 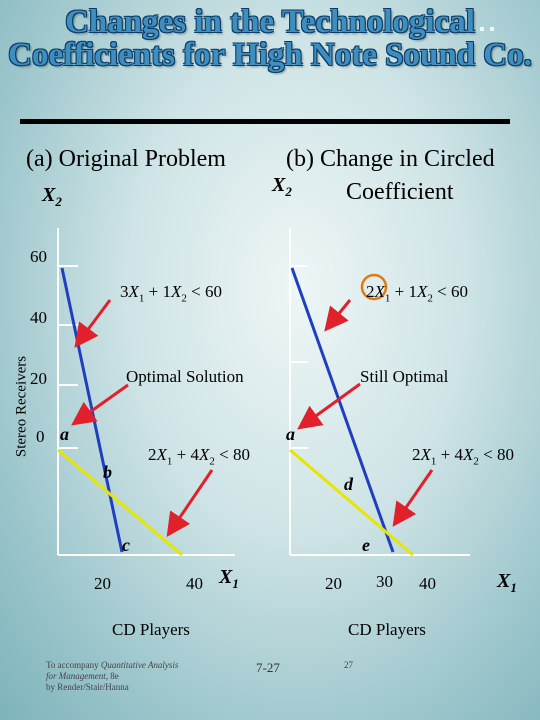 What do you see at coordinates (112, 665) in the screenshot?
I see `footer-line-1: To accompany Quantitative Analysis` at bounding box center [112, 665].